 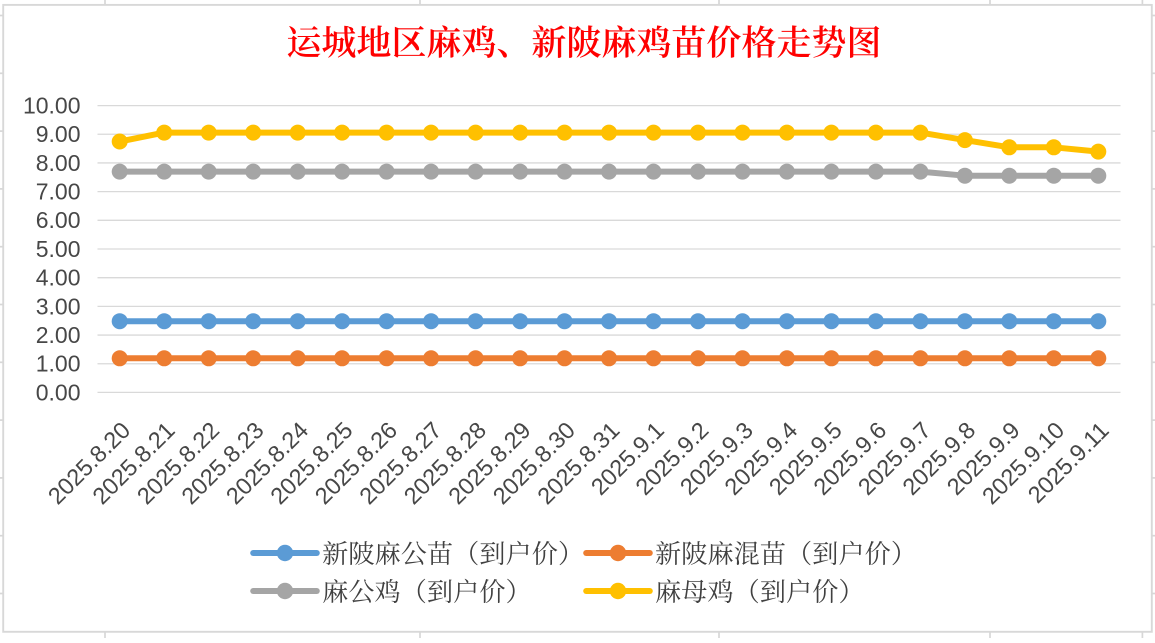 What do you see at coordinates (58, 335) in the screenshot?
I see `svg-text: 2.00` at bounding box center [58, 335].